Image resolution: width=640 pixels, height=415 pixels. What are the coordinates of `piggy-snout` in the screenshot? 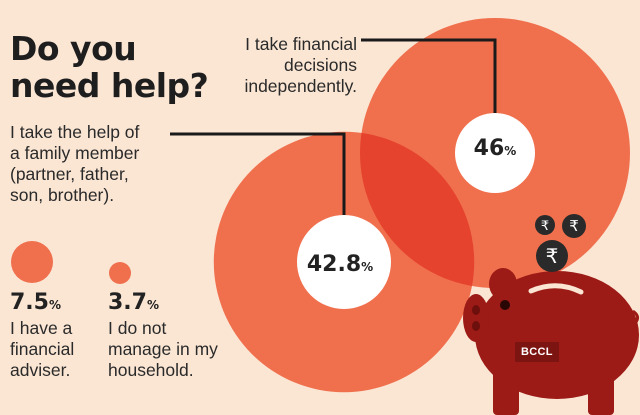 It's located at (476, 318).